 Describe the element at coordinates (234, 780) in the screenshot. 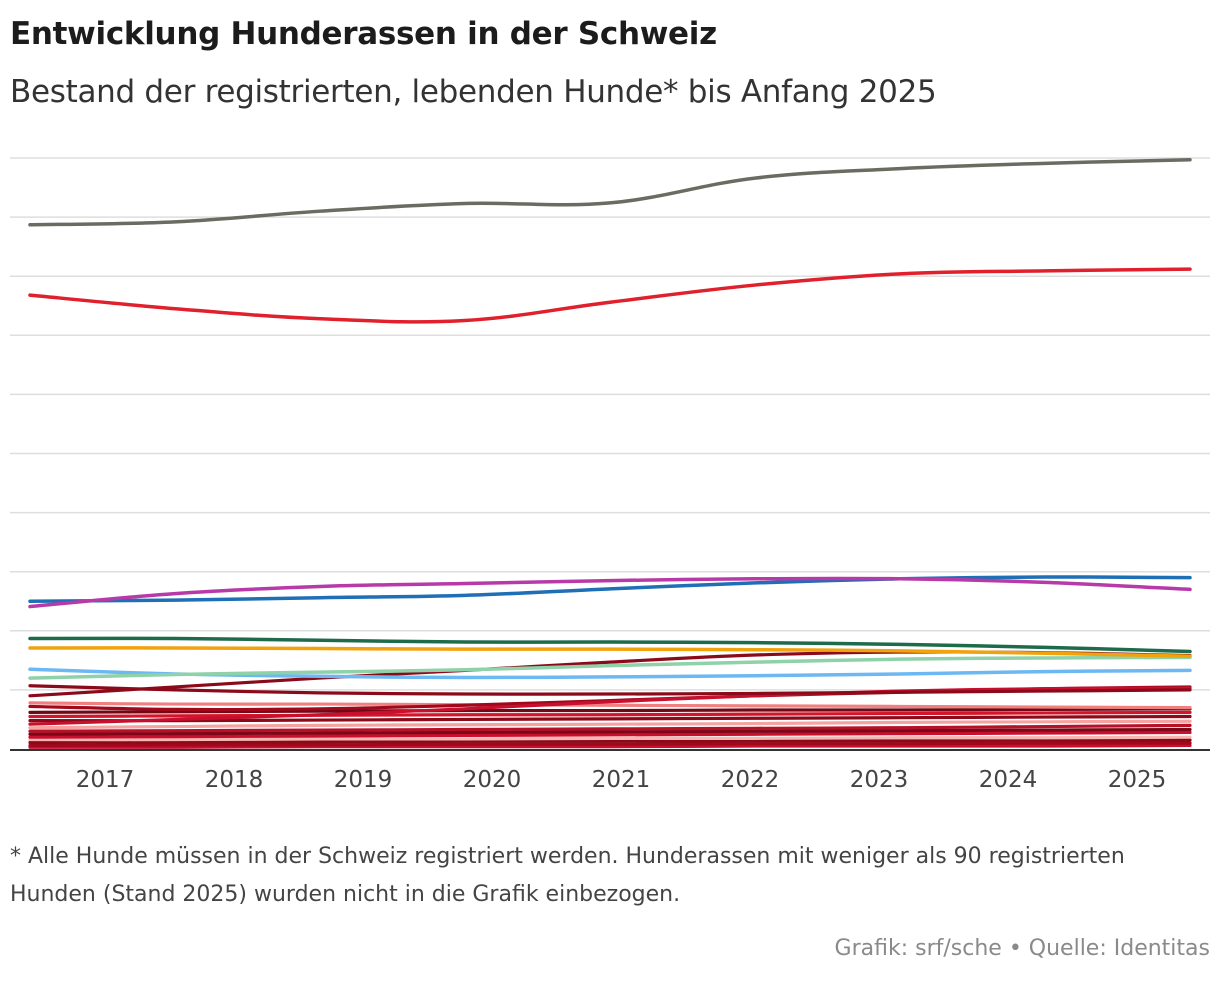

I see `x-tick-label: 2018` at that location.